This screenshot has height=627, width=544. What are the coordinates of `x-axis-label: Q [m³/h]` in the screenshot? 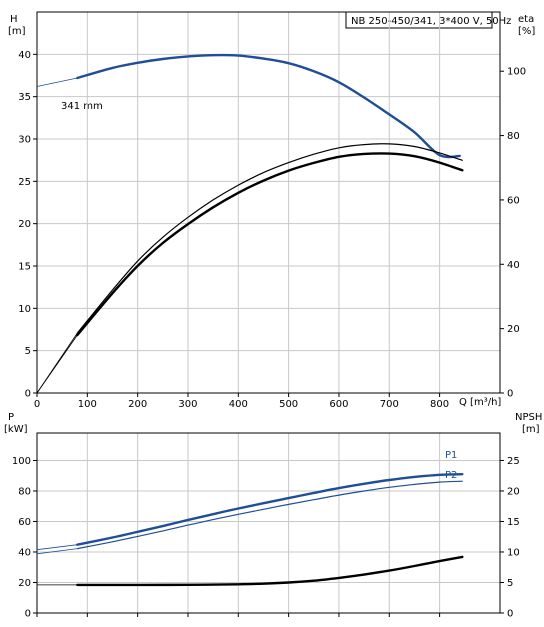 It's located at (480, 402).